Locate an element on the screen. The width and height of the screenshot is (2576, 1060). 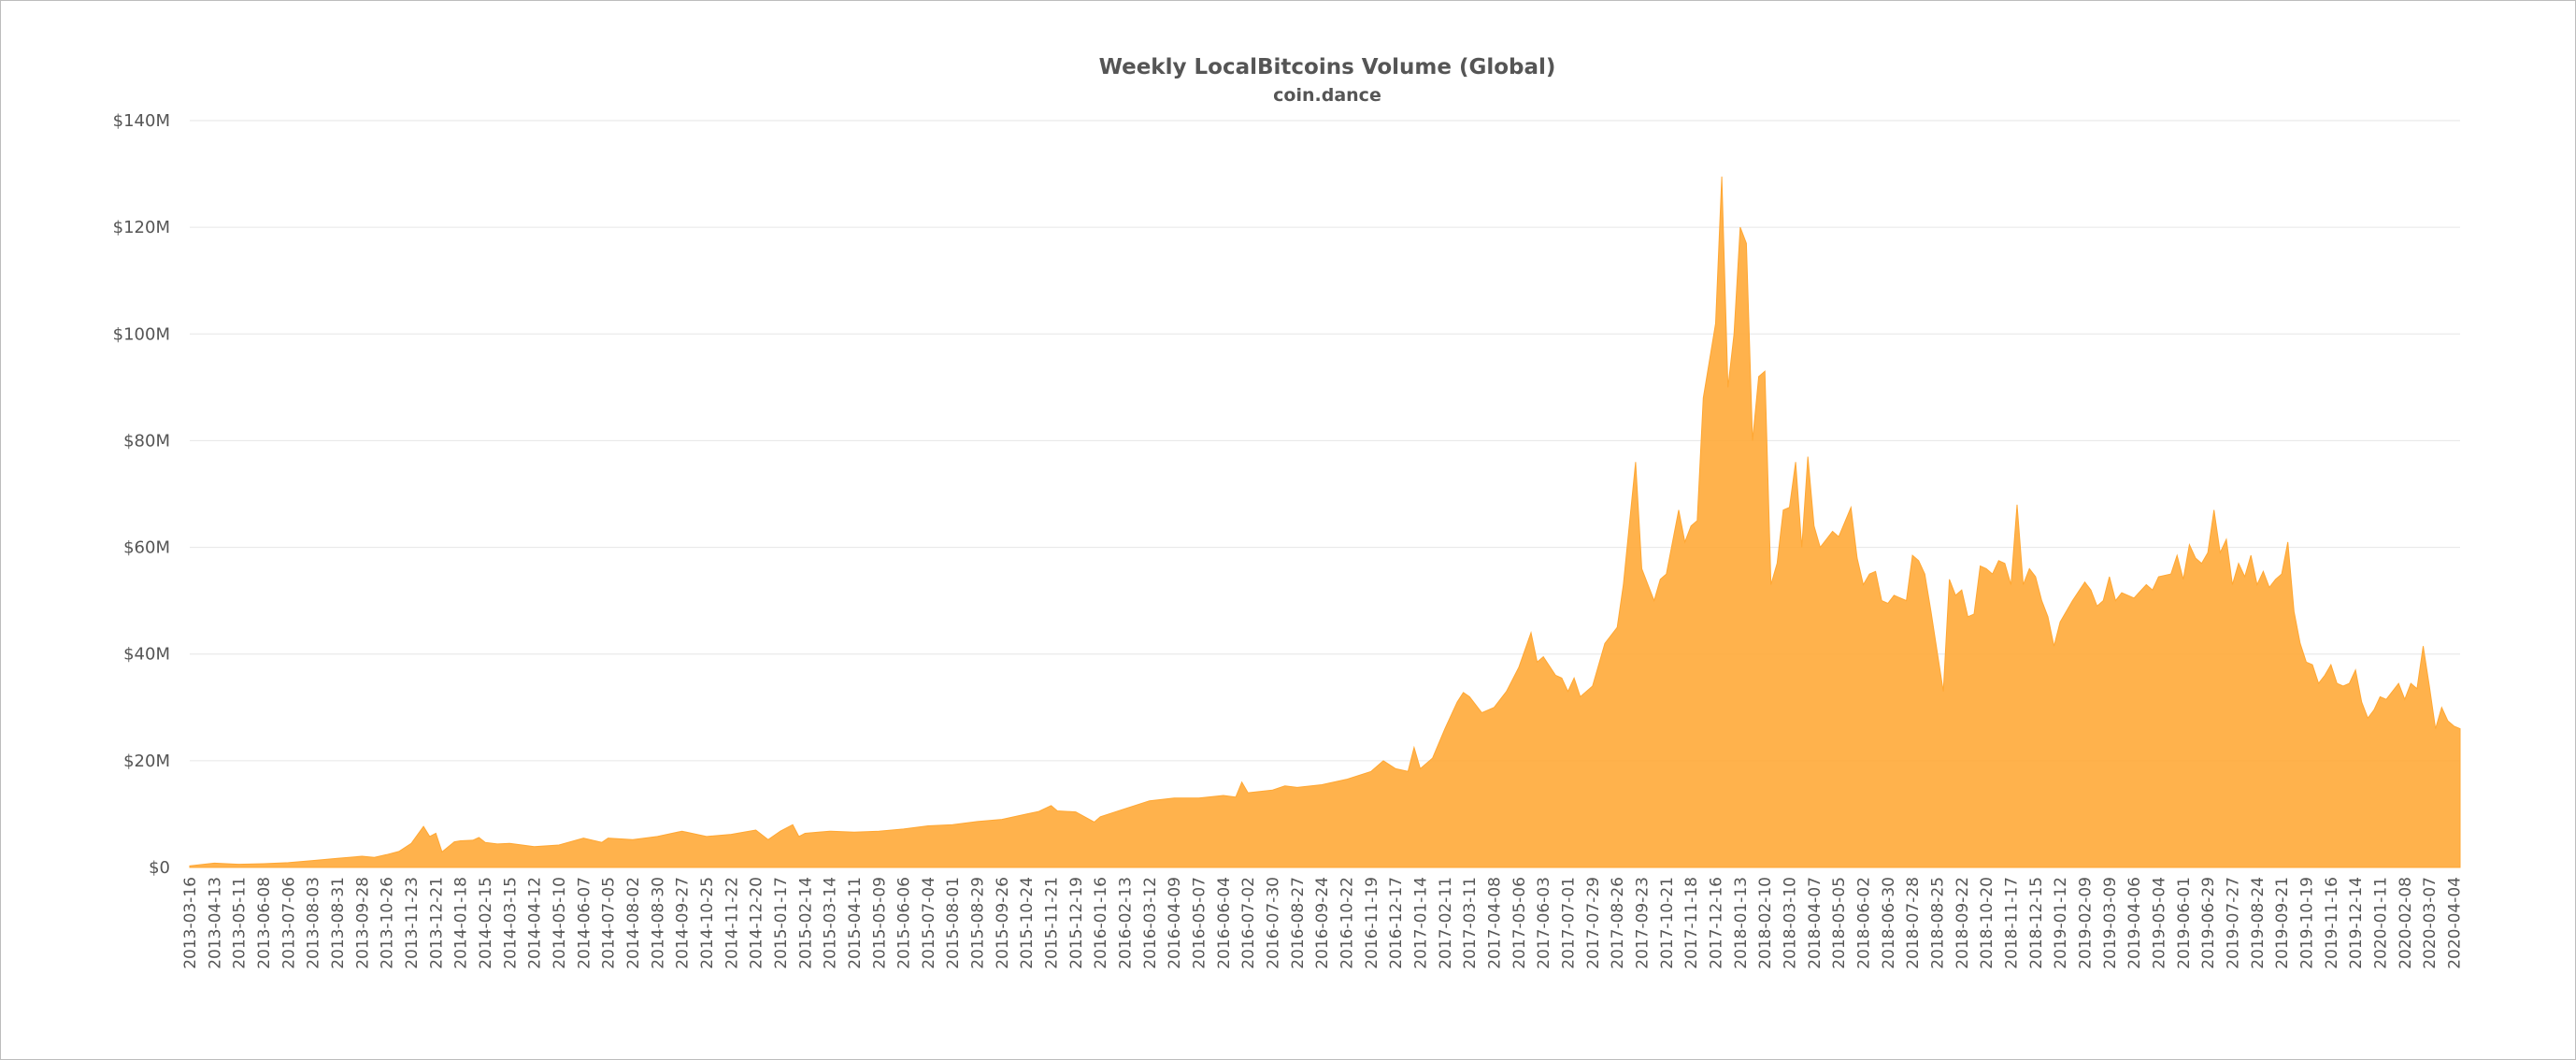
x-tick-label: 2015-11-21 is located at coordinates (1052, 923).